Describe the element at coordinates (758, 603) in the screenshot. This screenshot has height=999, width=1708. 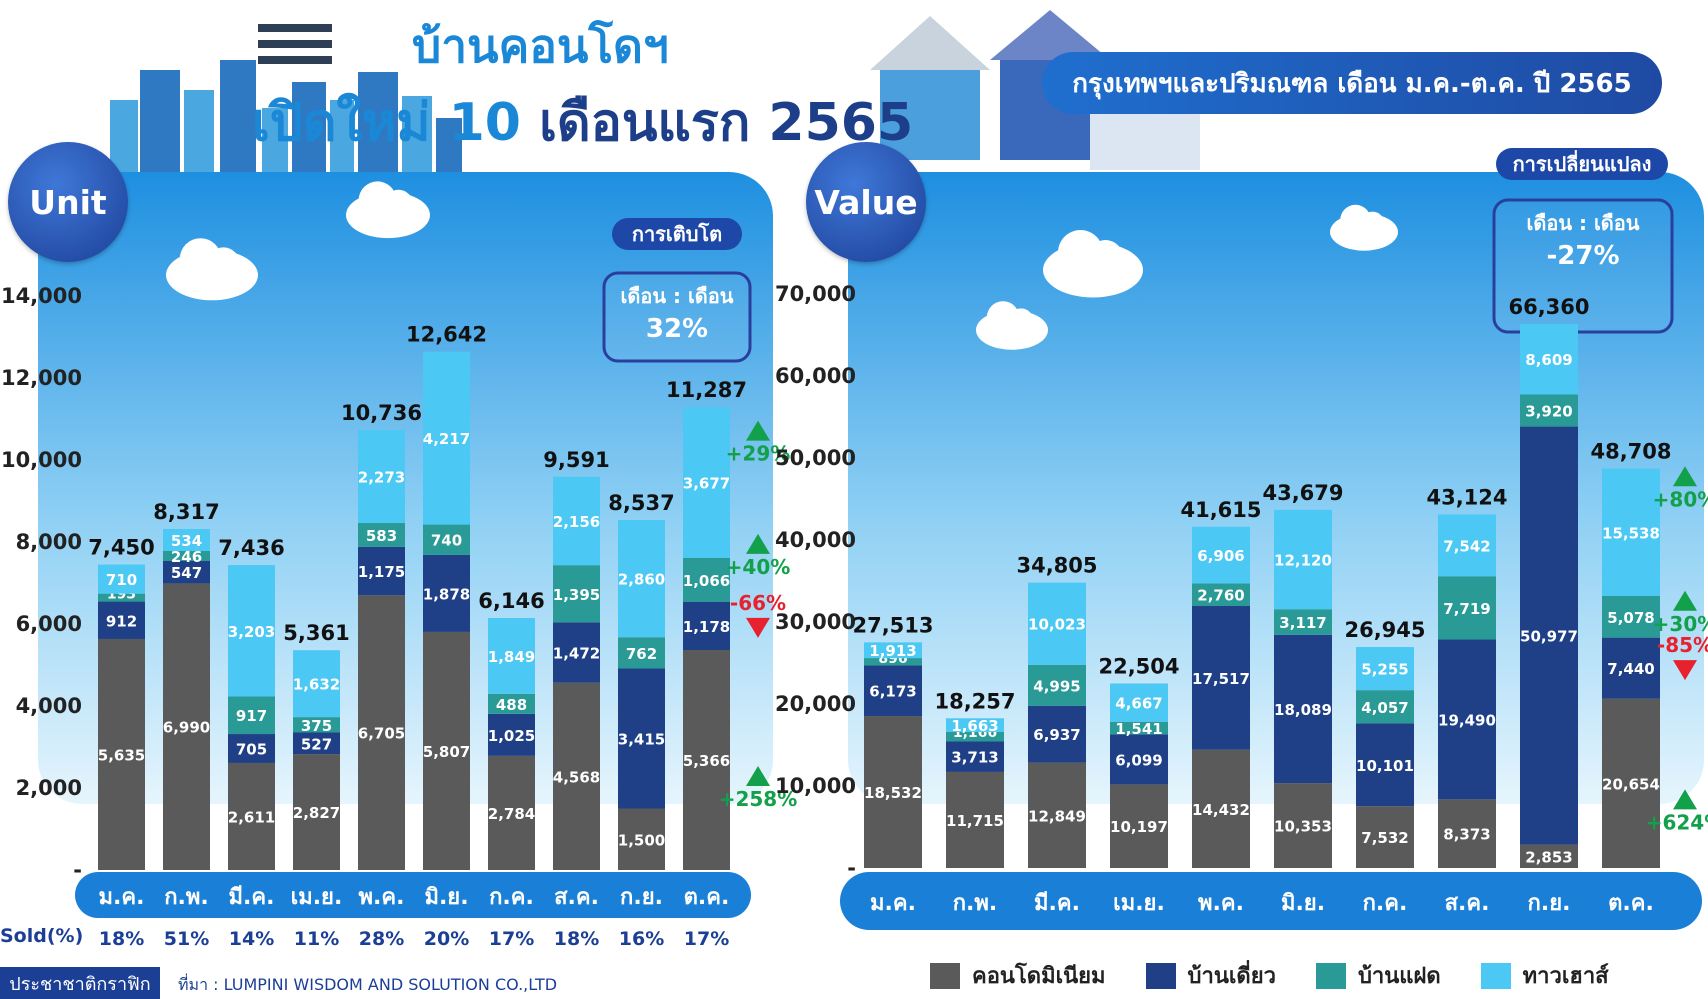
I see `change-label-detached: -66%` at that location.